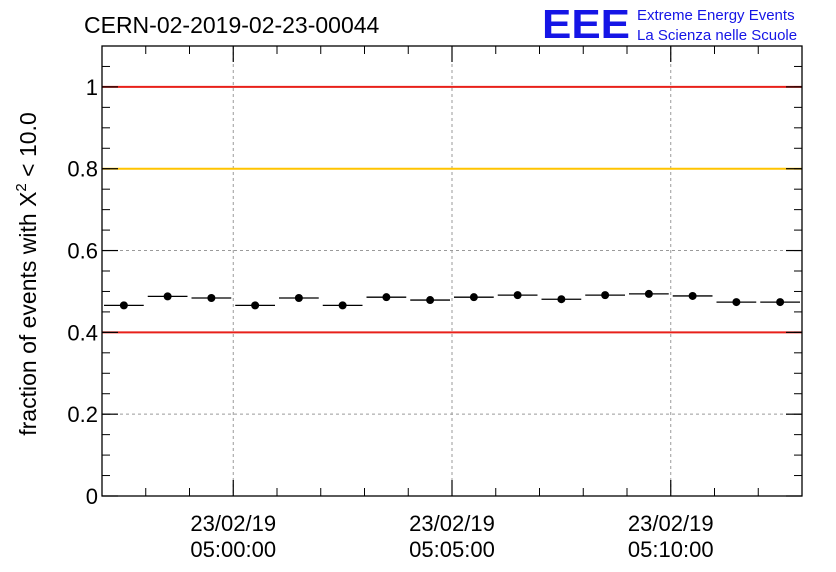 This screenshot has width=836, height=572. What do you see at coordinates (82, 332) in the screenshot?
I see `y-tick-label: 0.4` at bounding box center [82, 332].